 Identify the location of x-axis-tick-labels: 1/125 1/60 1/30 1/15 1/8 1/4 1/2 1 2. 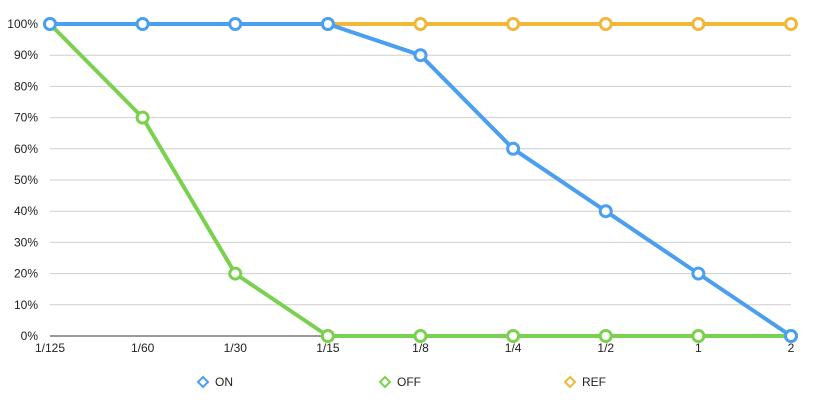
(415, 348).